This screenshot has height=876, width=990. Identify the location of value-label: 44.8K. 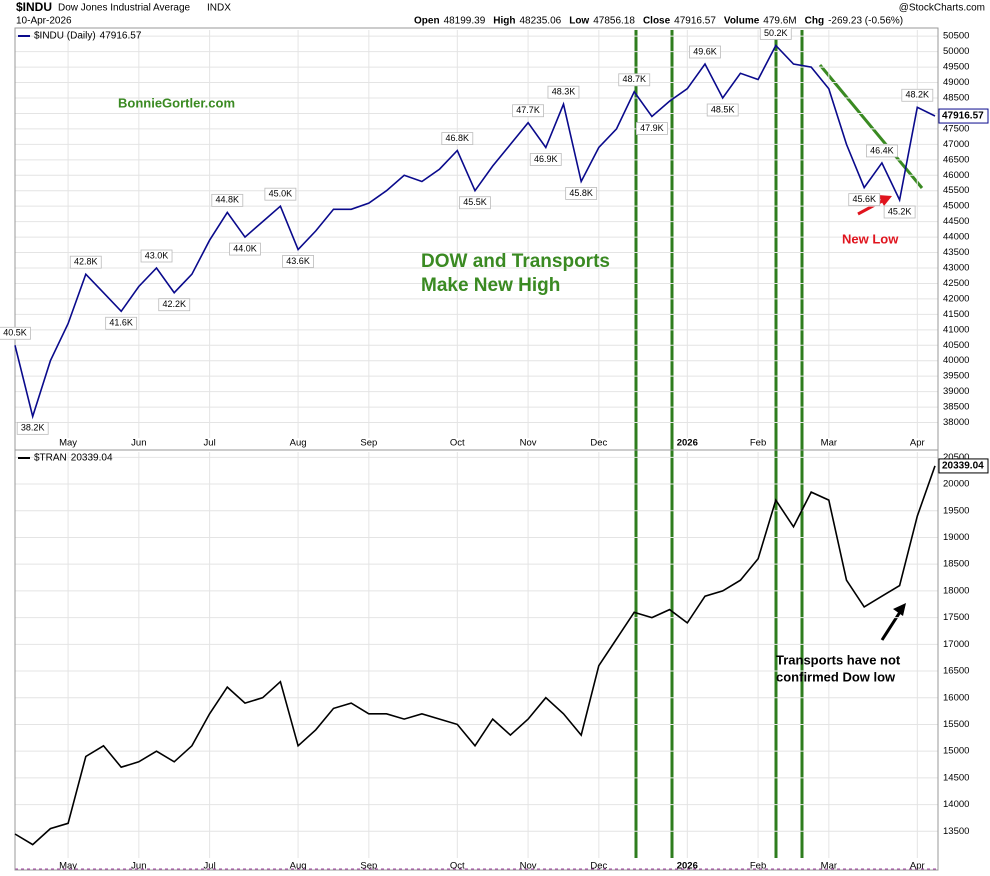
(228, 200).